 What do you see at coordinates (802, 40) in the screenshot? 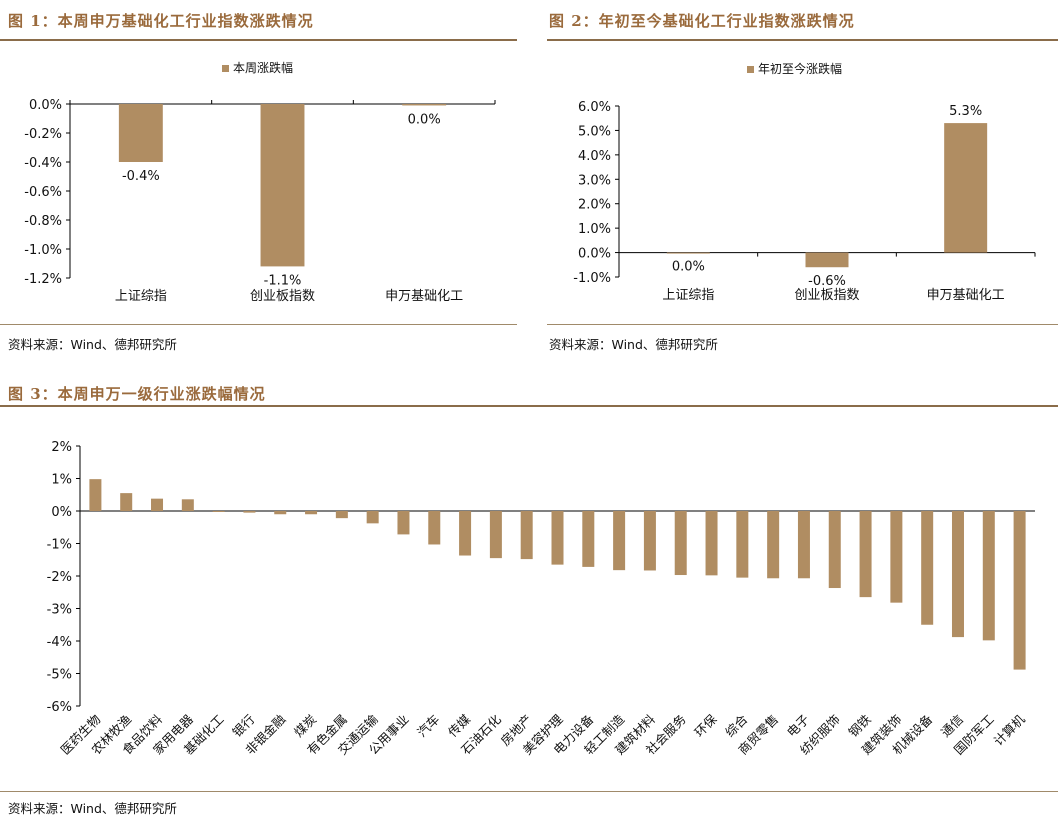
I see `figure-2-top-rule` at bounding box center [802, 40].